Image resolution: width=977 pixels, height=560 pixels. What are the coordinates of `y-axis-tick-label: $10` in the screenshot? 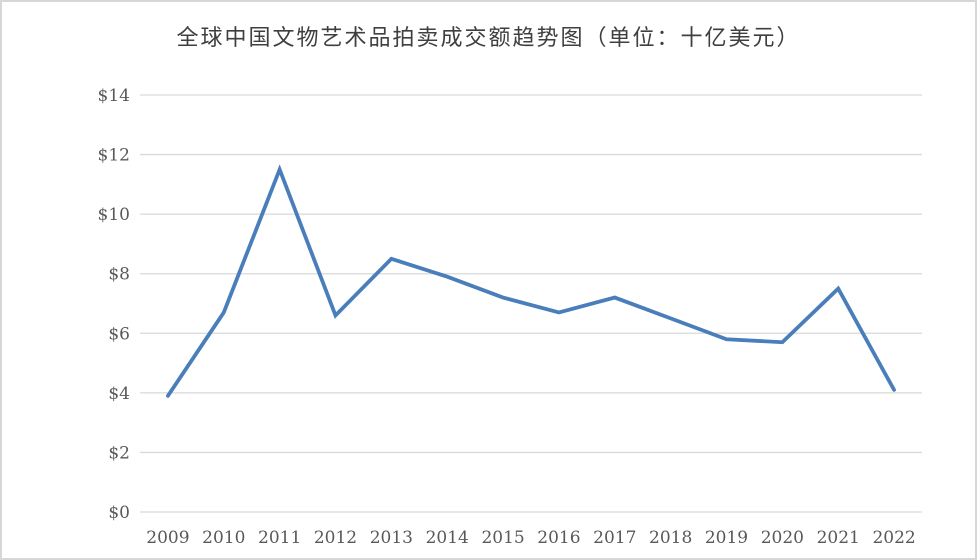 It's located at (114, 215).